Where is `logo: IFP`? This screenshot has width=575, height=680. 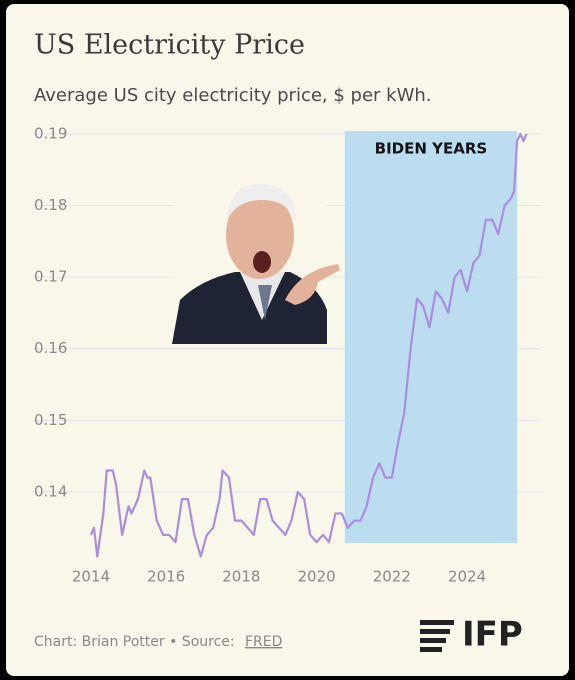 logo: IFP is located at coordinates (471, 635).